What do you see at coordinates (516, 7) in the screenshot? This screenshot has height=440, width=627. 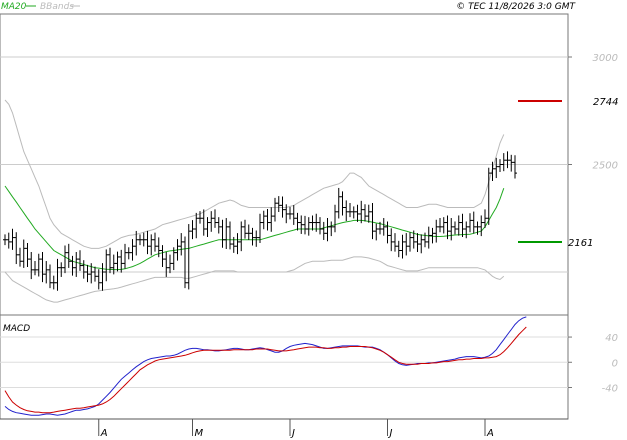 I see `copyright-text: © TEC 11/8/2026 3:0 GMT` at bounding box center [516, 7].